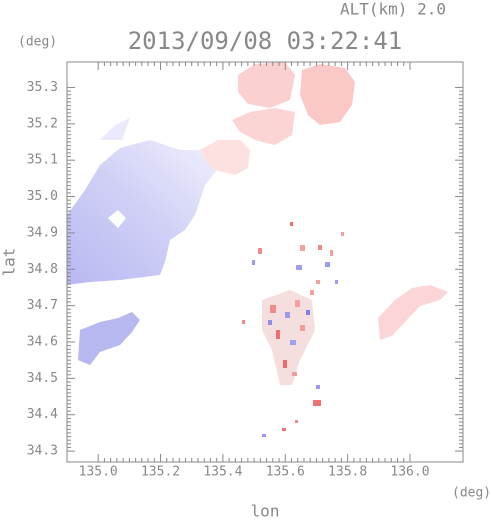  I want to click on y-unit: (deg), so click(37, 42).